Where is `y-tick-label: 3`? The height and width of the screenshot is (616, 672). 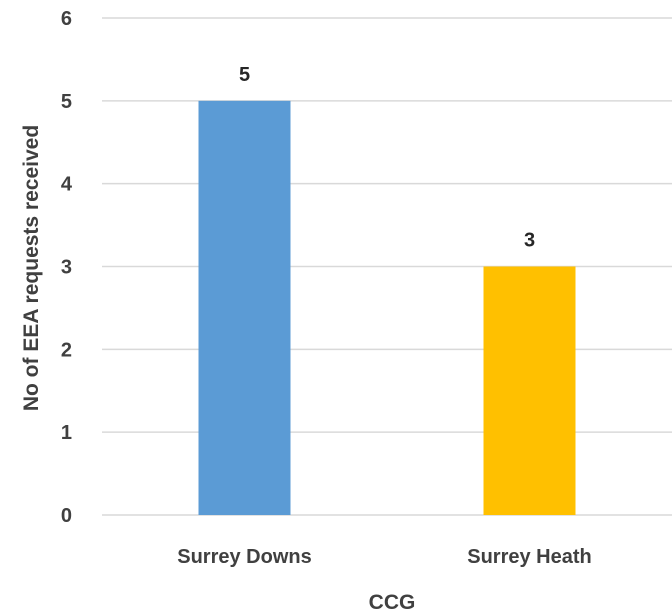 y-tick-label: 3 is located at coordinates (66, 268).